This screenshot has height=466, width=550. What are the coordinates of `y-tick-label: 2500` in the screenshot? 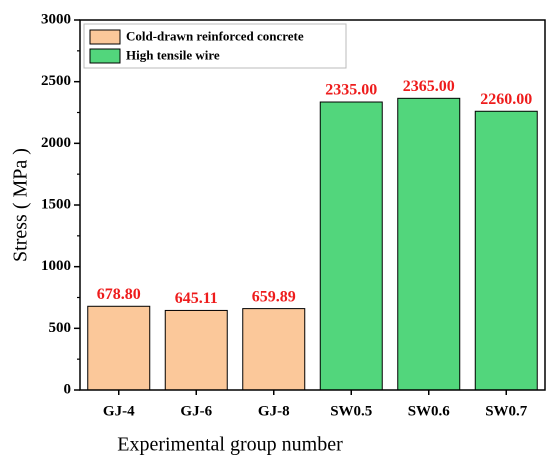 It's located at (56, 81).